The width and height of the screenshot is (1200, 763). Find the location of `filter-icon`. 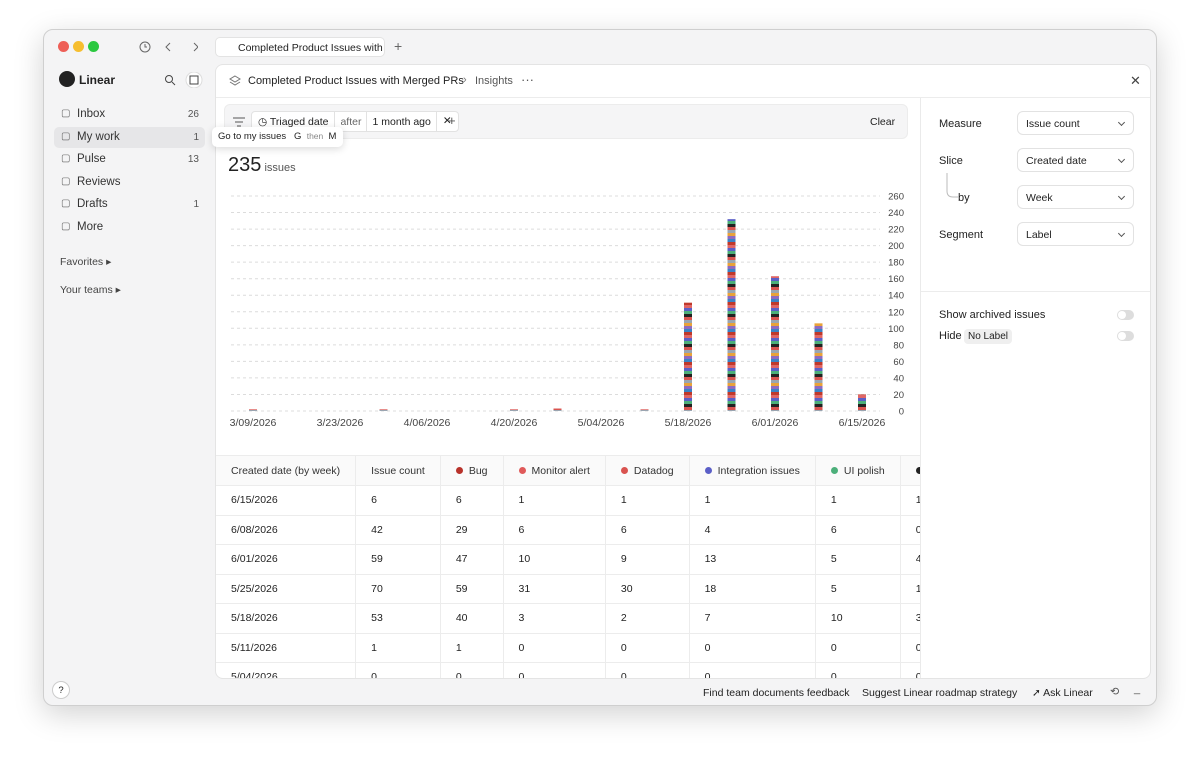

filter-icon is located at coordinates (239, 122).